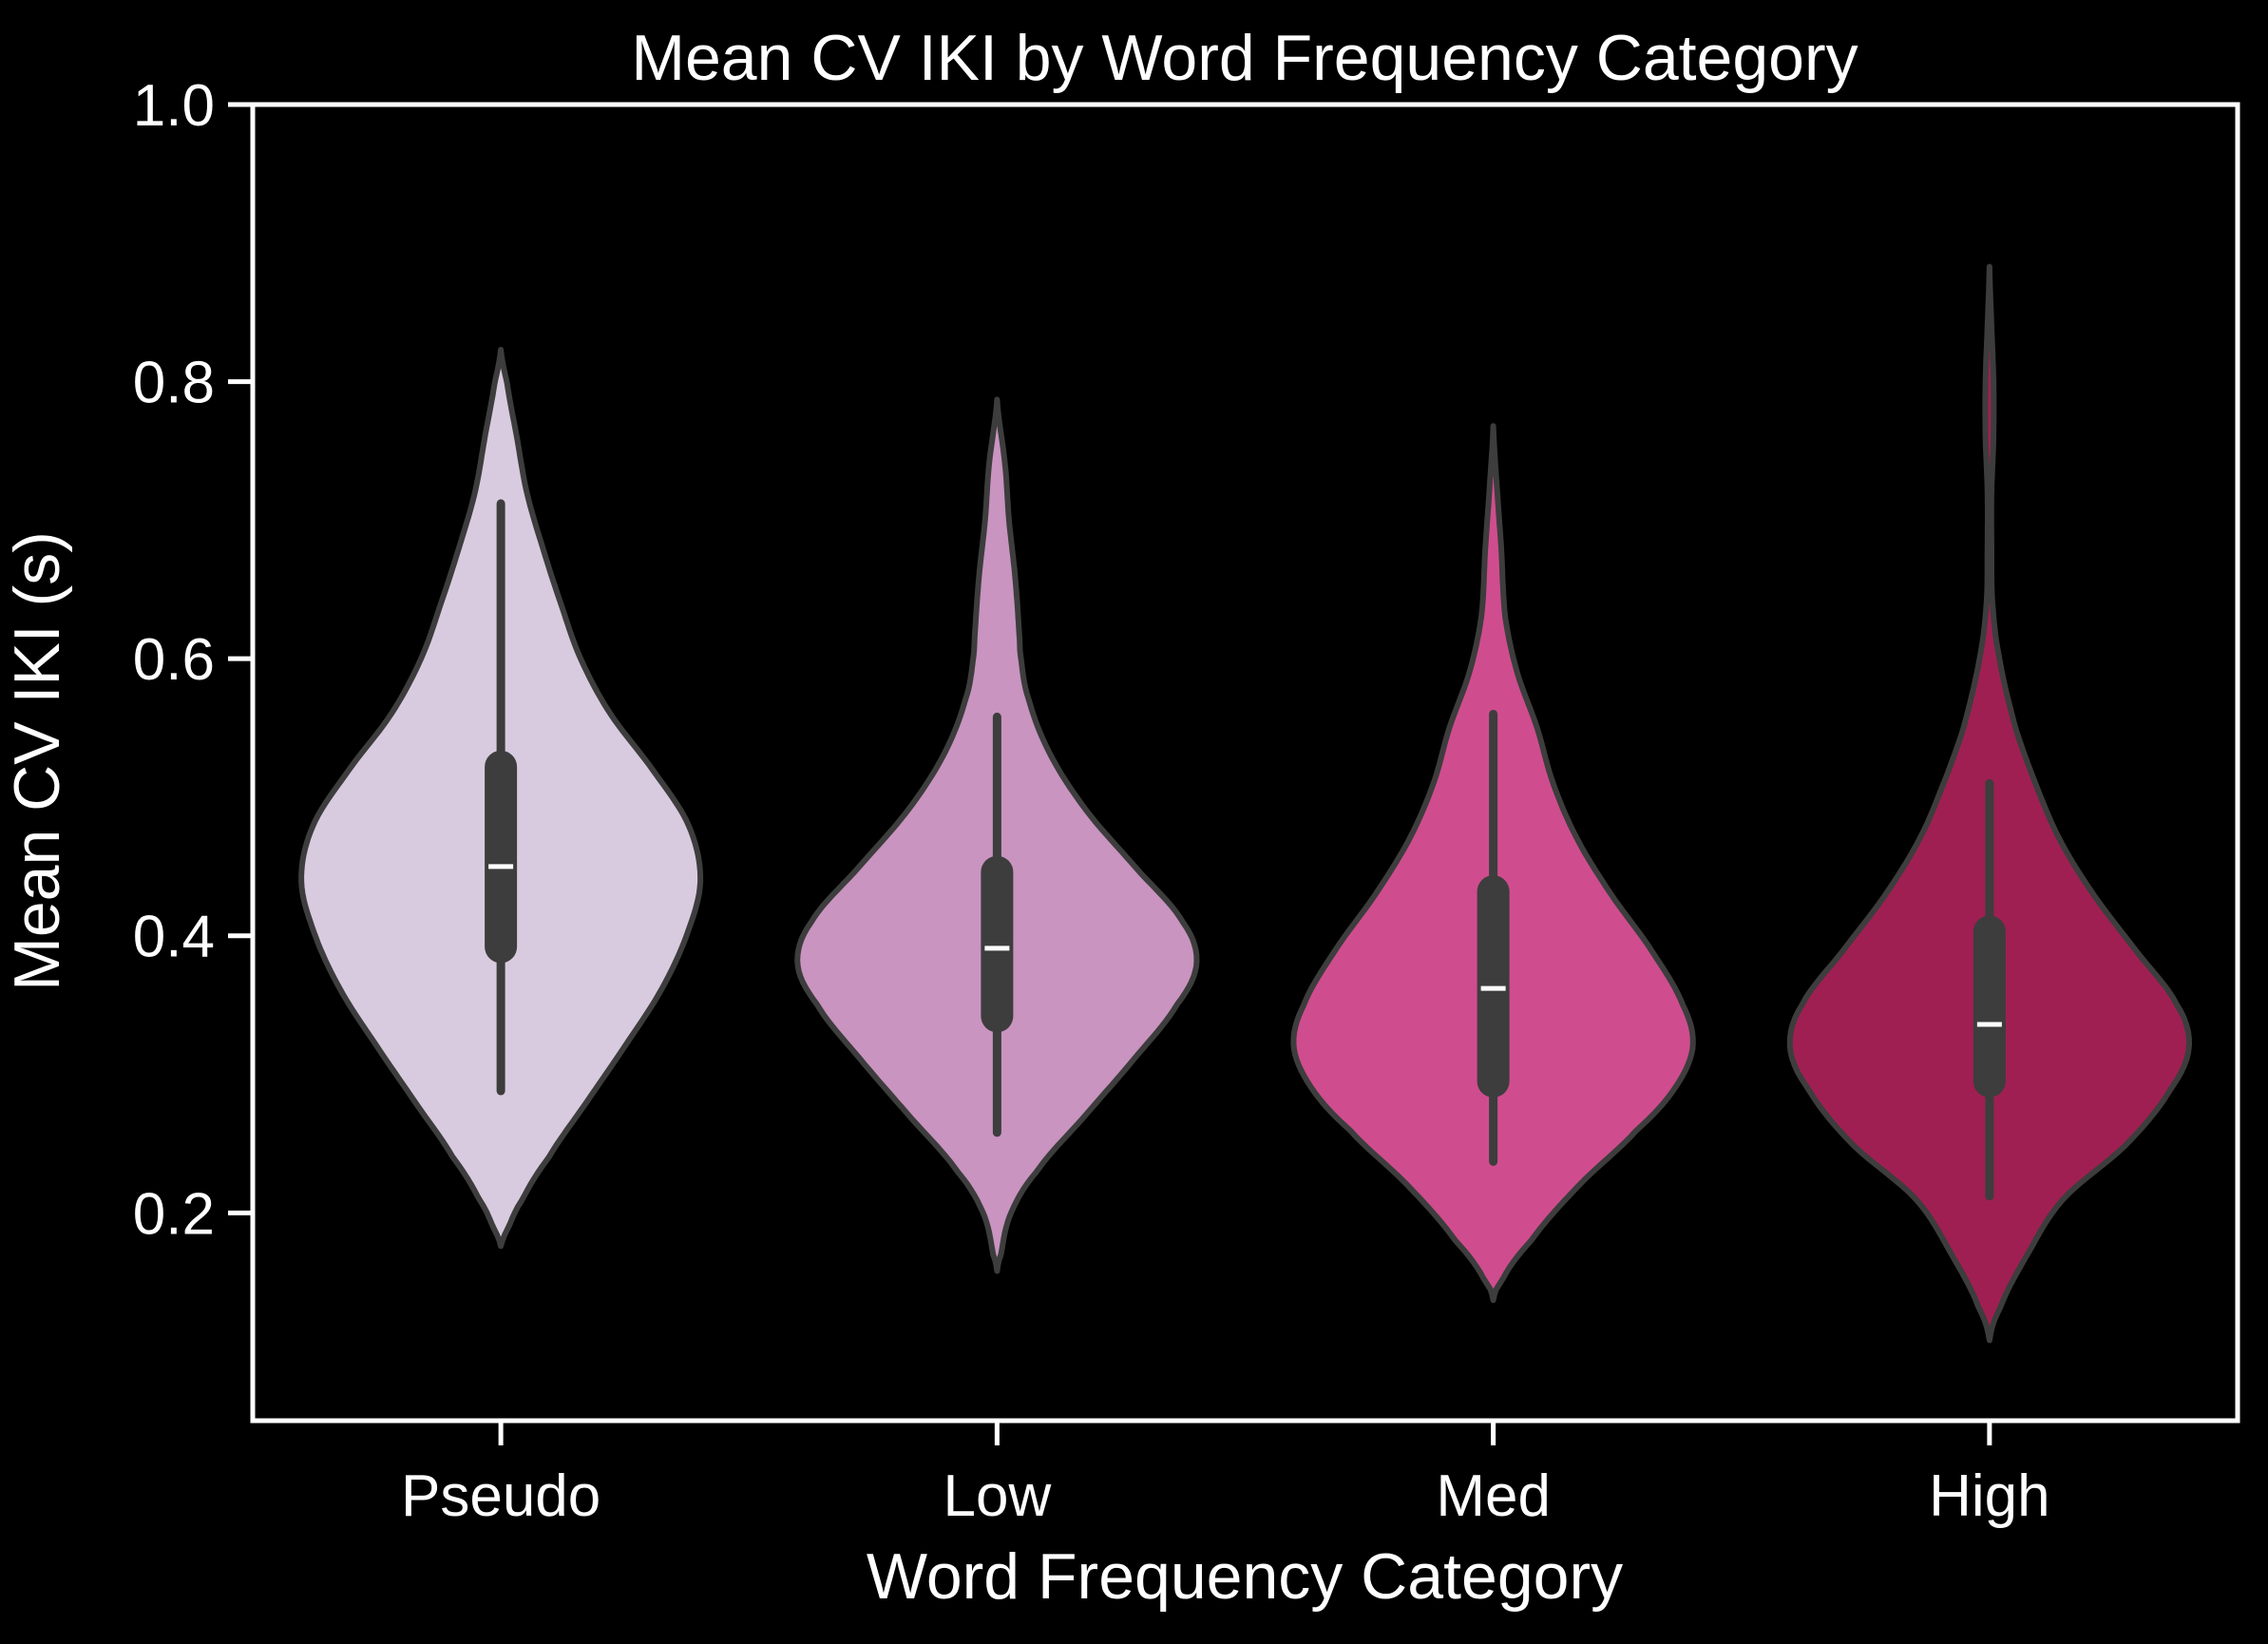 Image resolution: width=2268 pixels, height=1644 pixels. I want to click on chart-title: Mean CV IKI by Word Frequency Category, so click(1244, 58).